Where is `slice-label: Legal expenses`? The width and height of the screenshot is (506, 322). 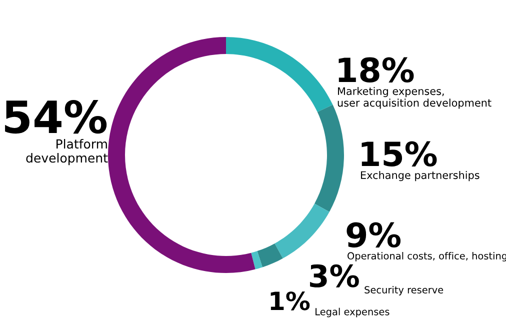 slice-label: Legal expenses is located at coordinates (353, 313).